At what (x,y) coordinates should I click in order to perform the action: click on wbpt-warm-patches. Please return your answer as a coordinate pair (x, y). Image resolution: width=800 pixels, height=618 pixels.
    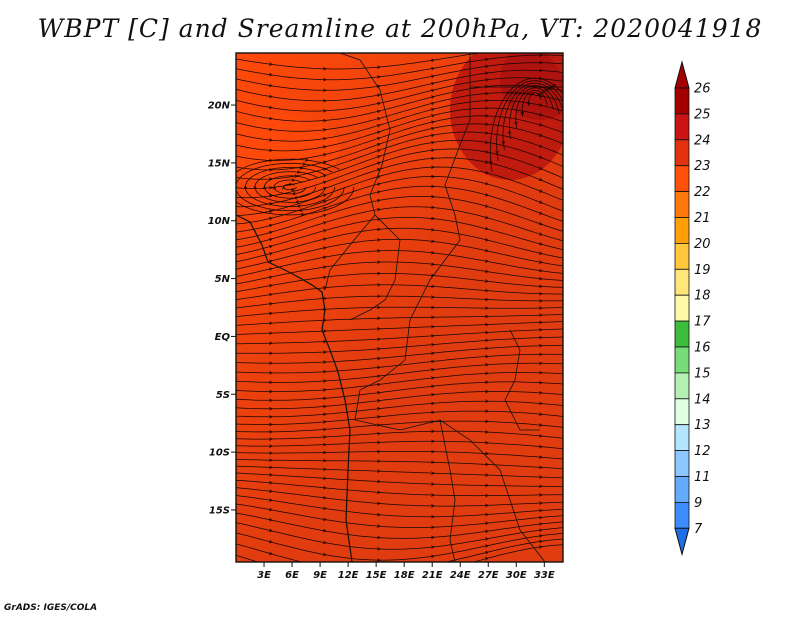
    Looking at the image, I should click on (399, 119).